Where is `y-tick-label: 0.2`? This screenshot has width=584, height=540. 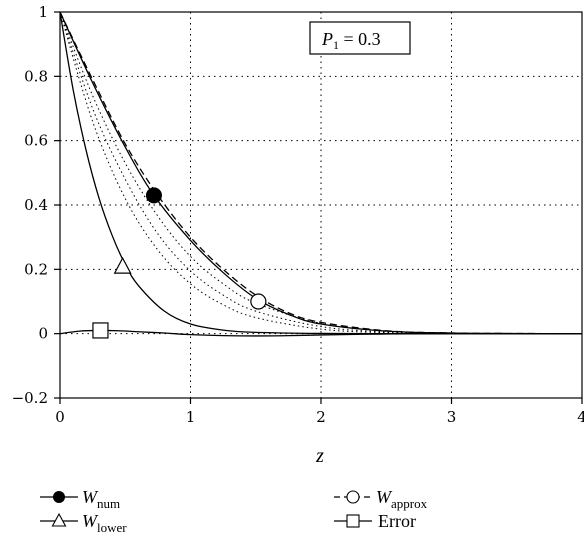 y-tick-label: 0.2 is located at coordinates (36, 269).